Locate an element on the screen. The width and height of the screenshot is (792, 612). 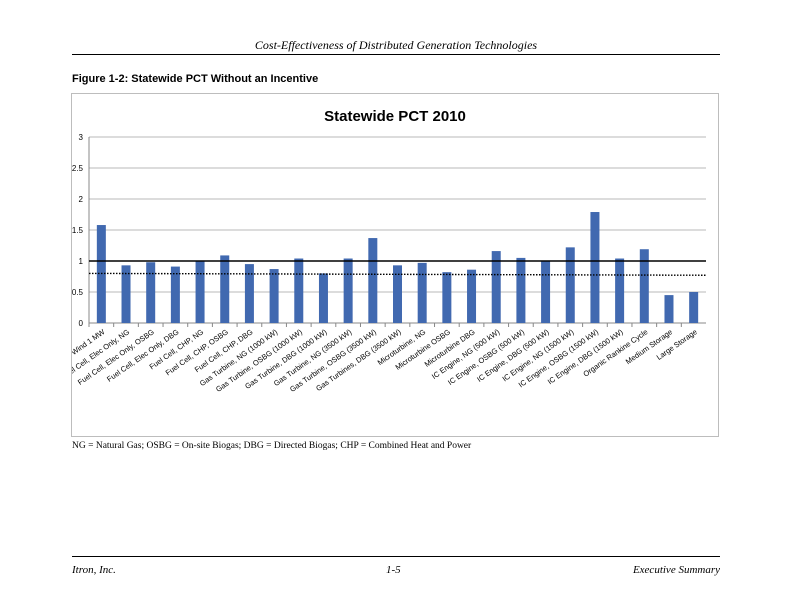
y-tick-label: 1 is located at coordinates (81, 261).